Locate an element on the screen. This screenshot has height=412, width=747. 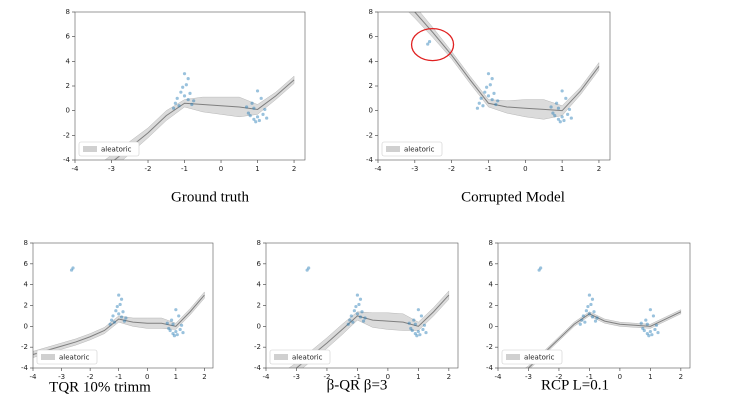
outlier-highlight is located at coordinates (432, 44).